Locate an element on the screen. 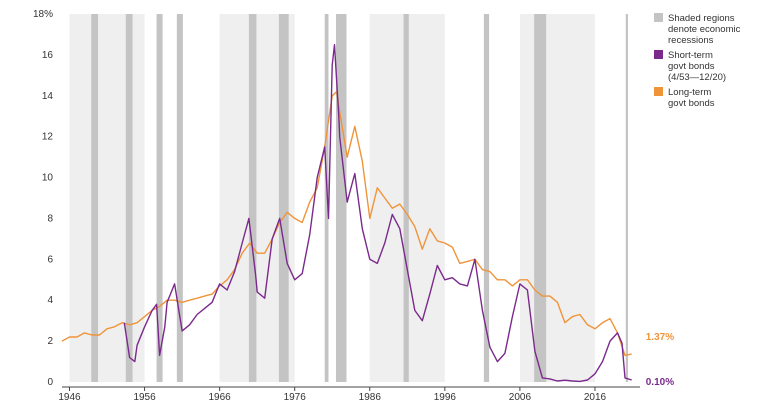 Image resolution: width=767 pixels, height=409 pixels. y-tick-label: 6 is located at coordinates (50, 259).